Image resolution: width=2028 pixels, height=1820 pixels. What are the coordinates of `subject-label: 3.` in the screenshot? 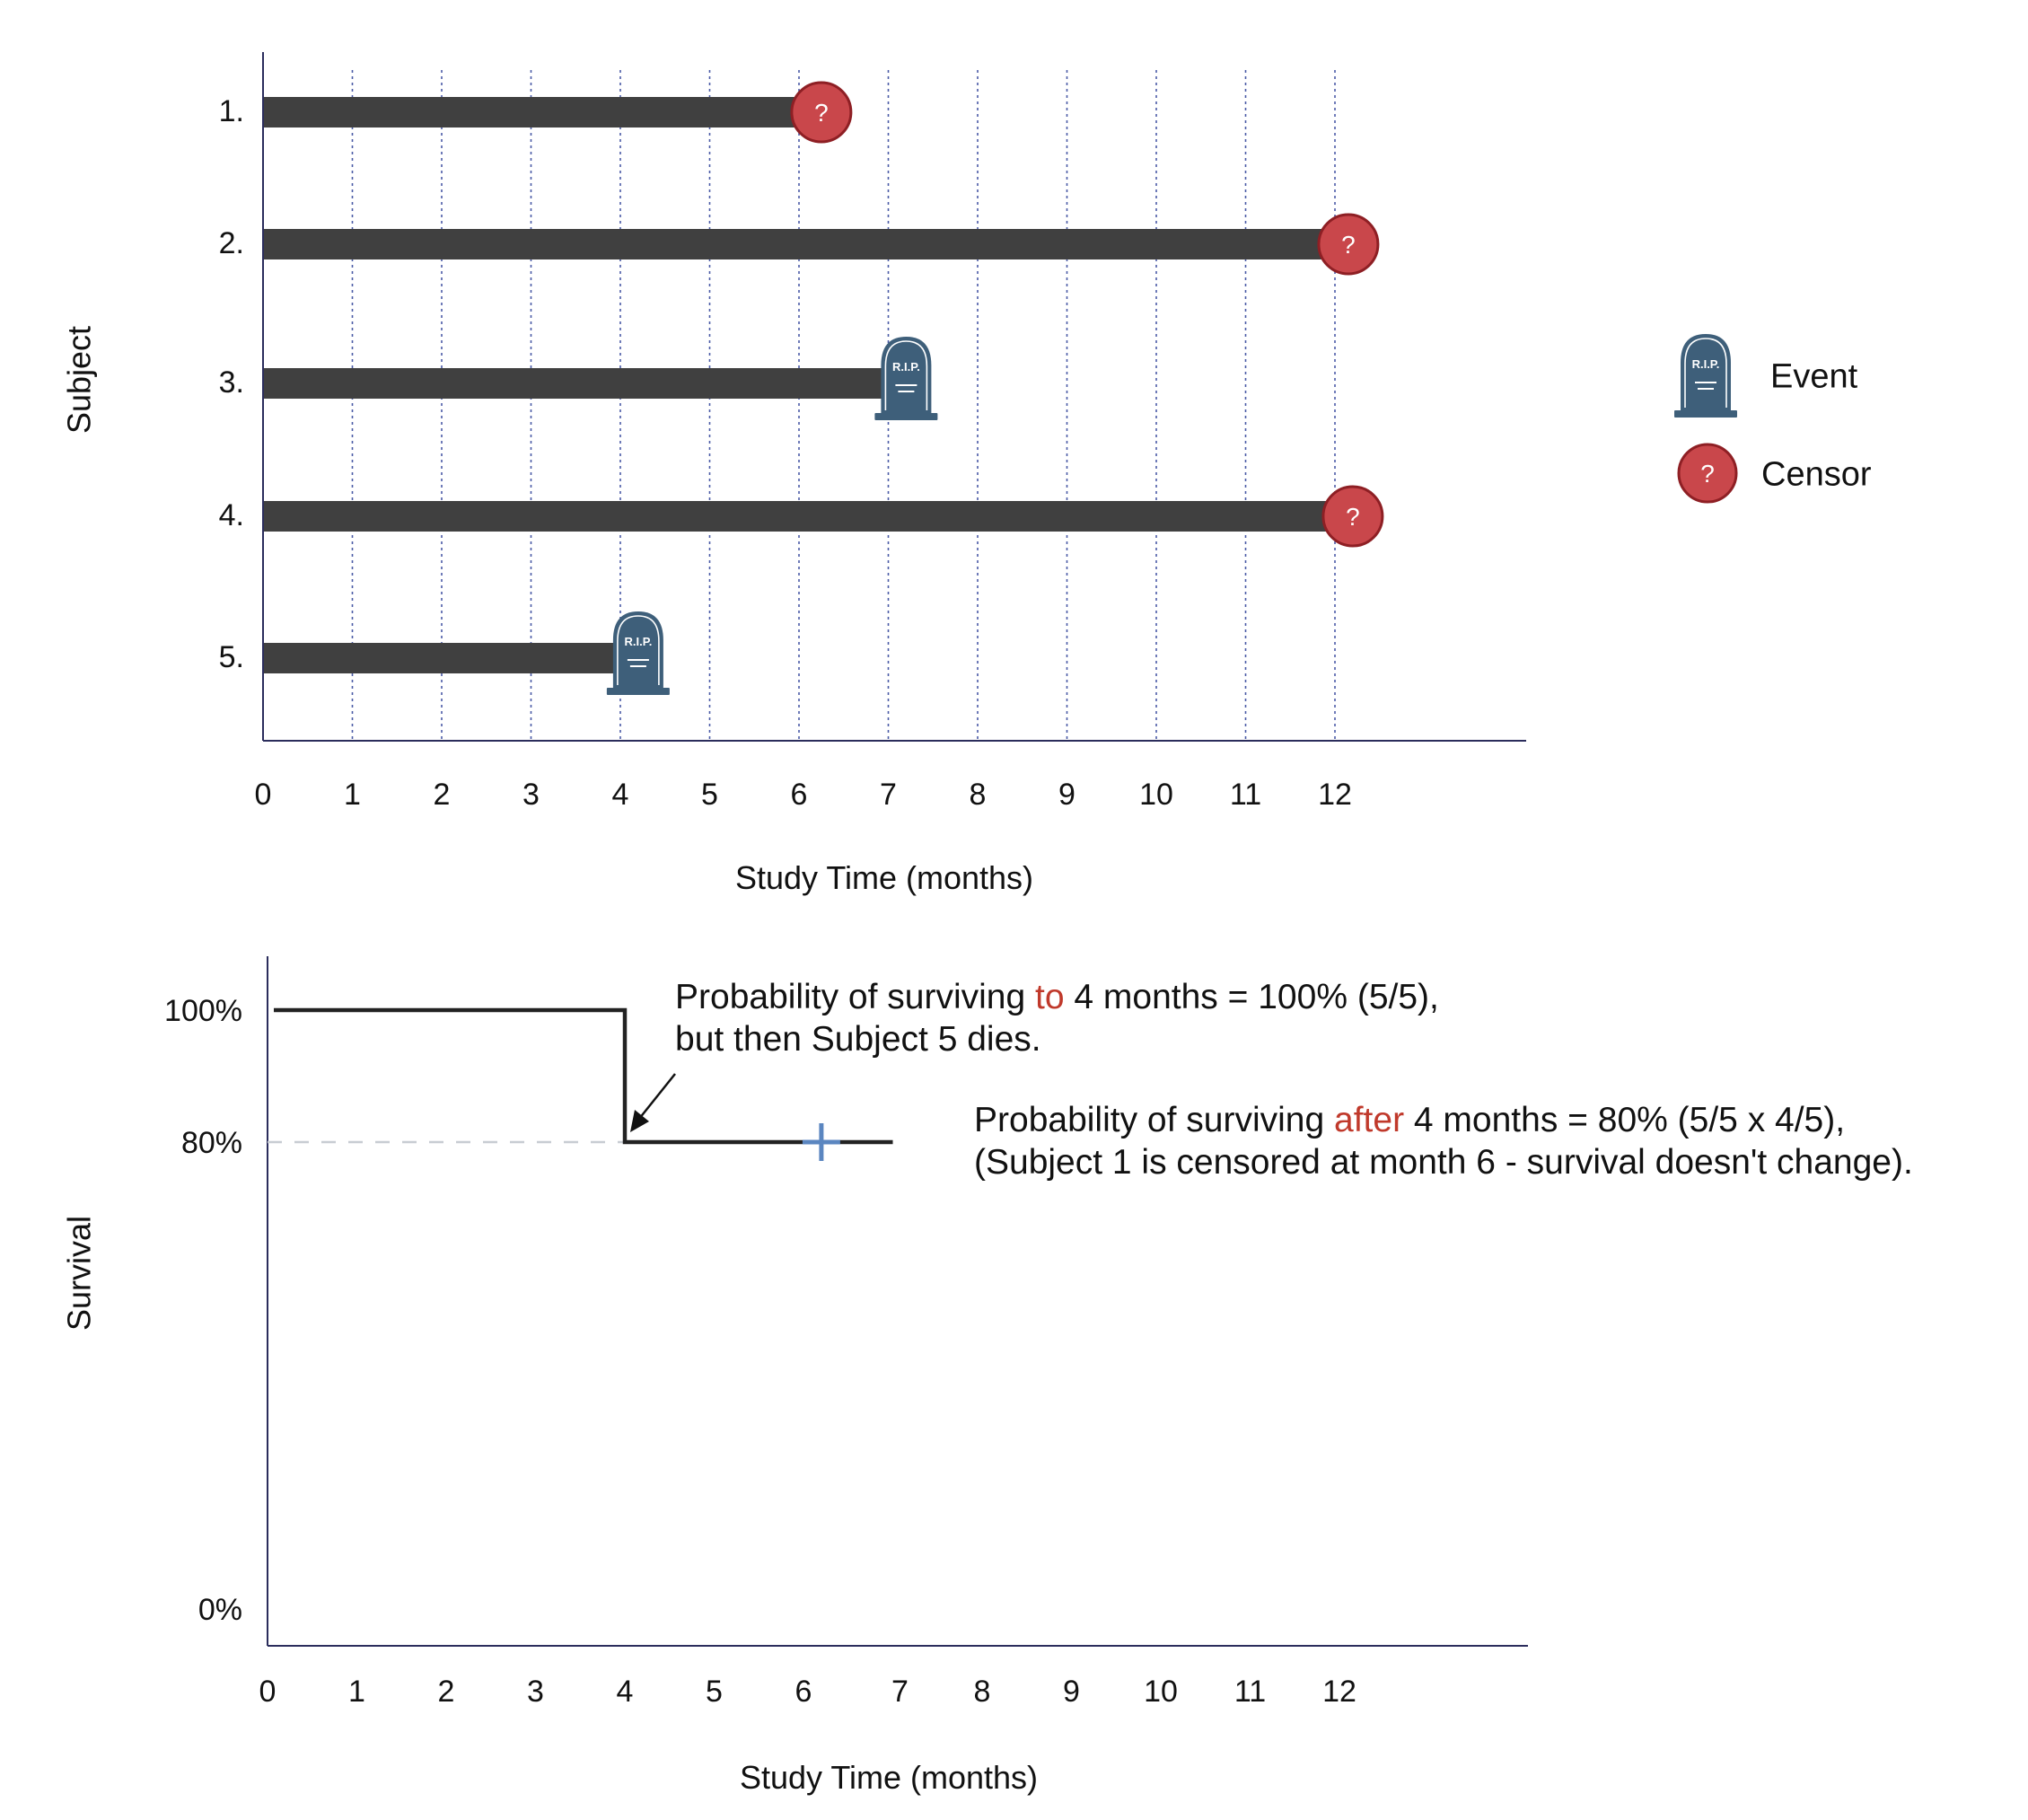 It's located at (231, 382).